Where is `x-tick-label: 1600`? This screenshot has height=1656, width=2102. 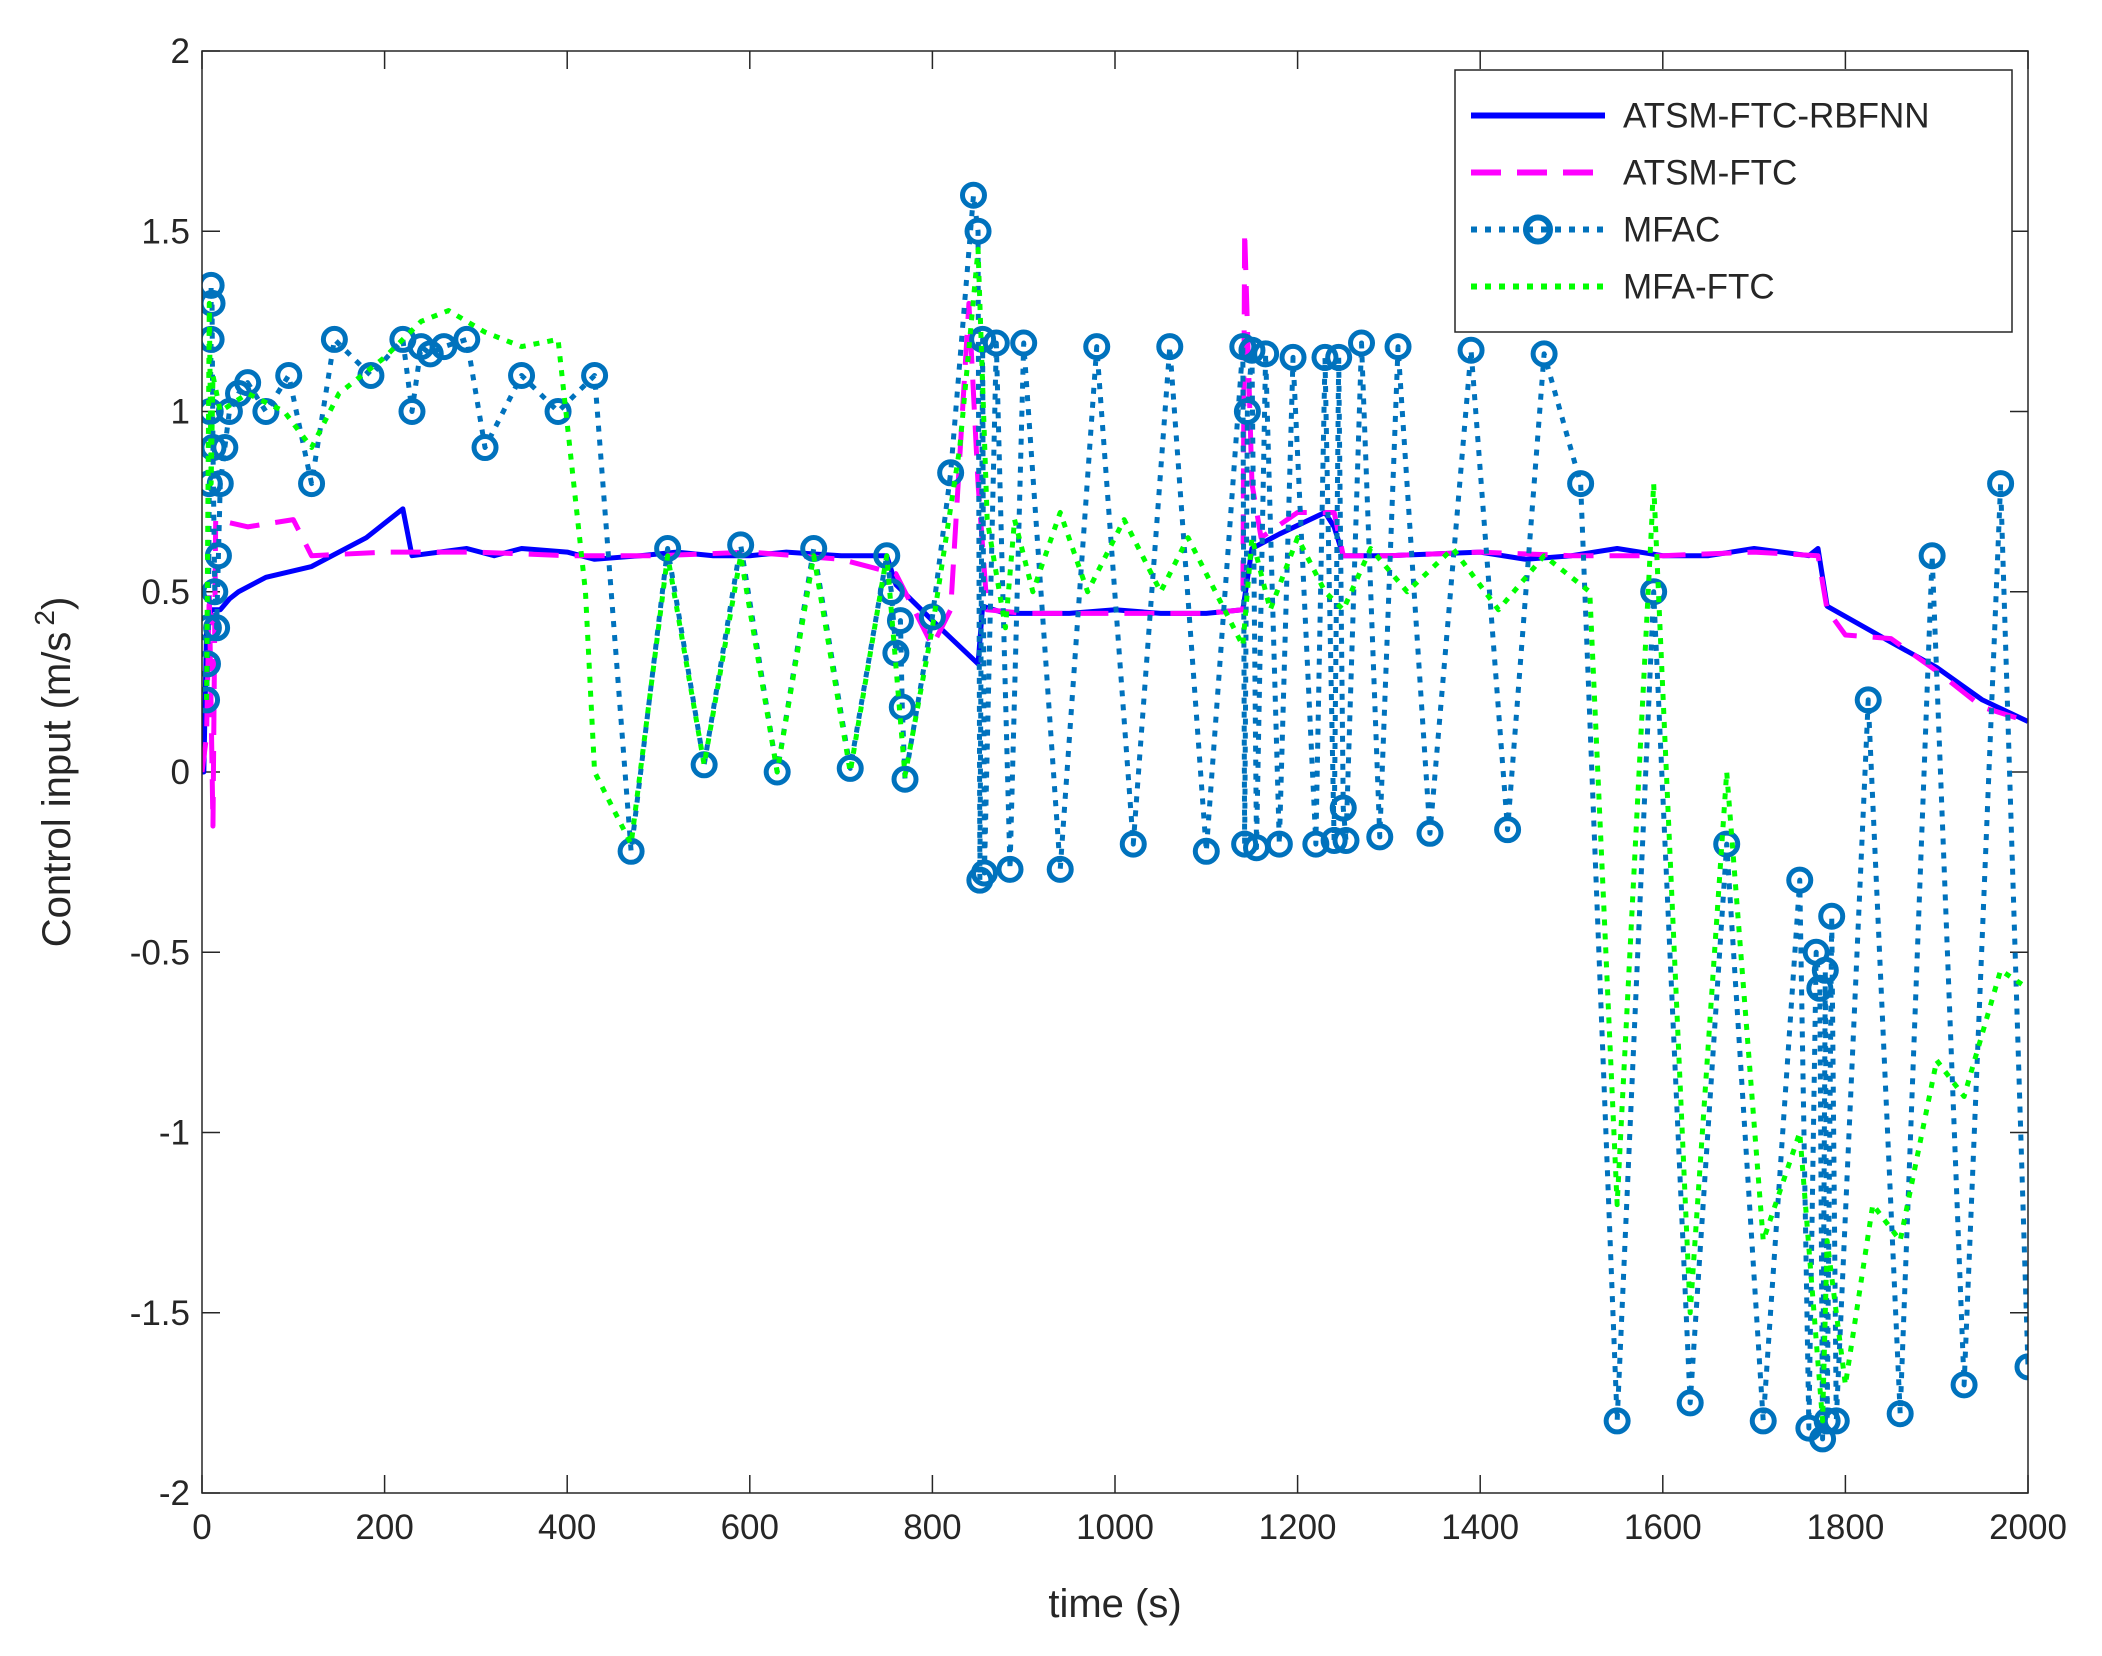 x-tick-label: 1600 is located at coordinates (1663, 1527).